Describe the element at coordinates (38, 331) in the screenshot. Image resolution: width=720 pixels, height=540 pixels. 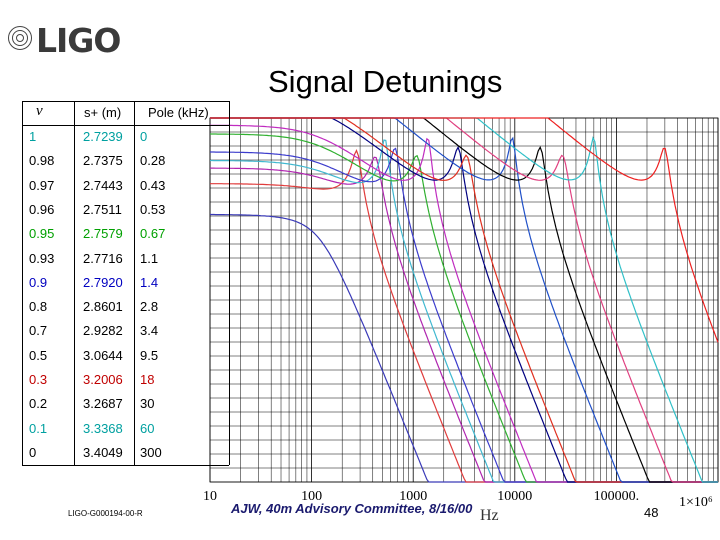
I see `cell-nu: 0.7` at that location.